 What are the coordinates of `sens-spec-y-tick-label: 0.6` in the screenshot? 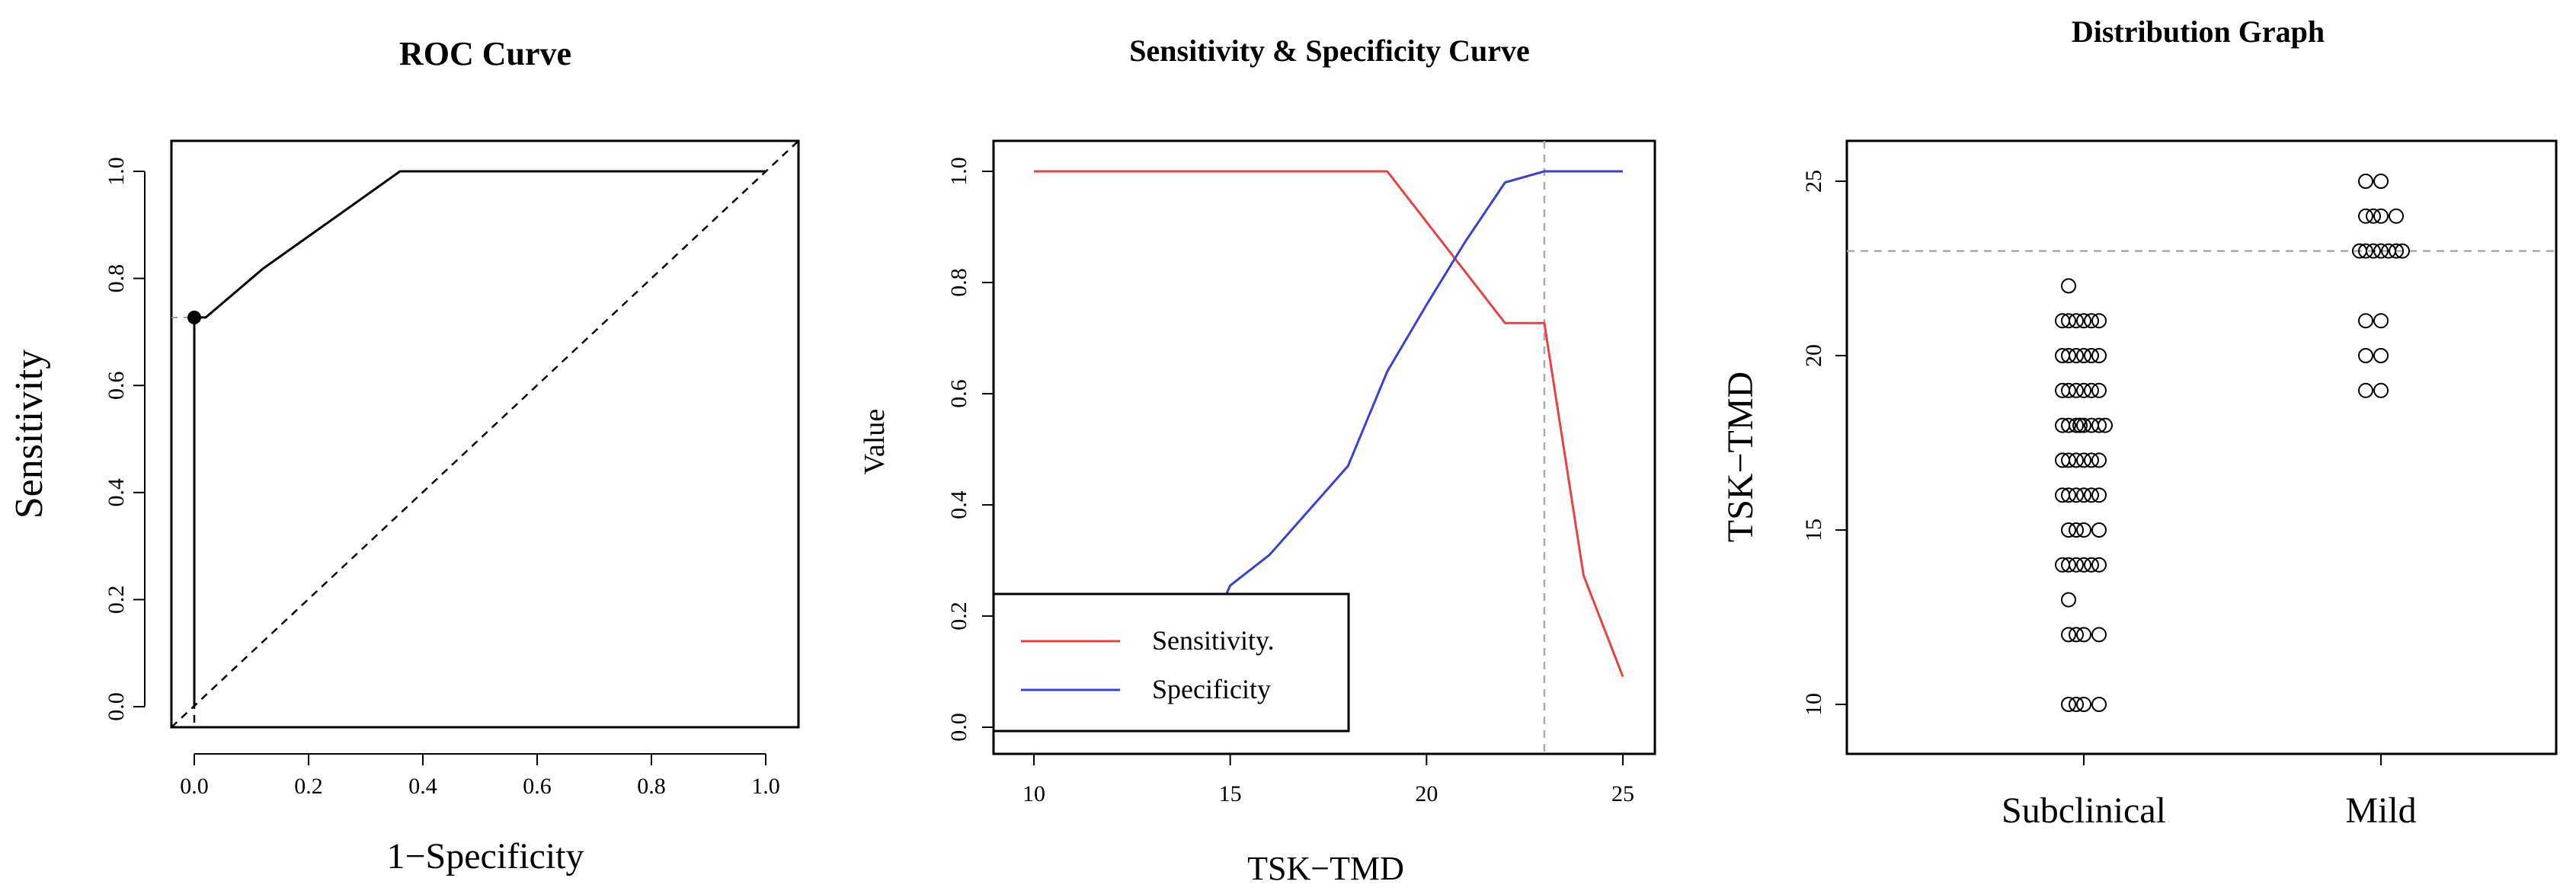 It's located at (958, 393).